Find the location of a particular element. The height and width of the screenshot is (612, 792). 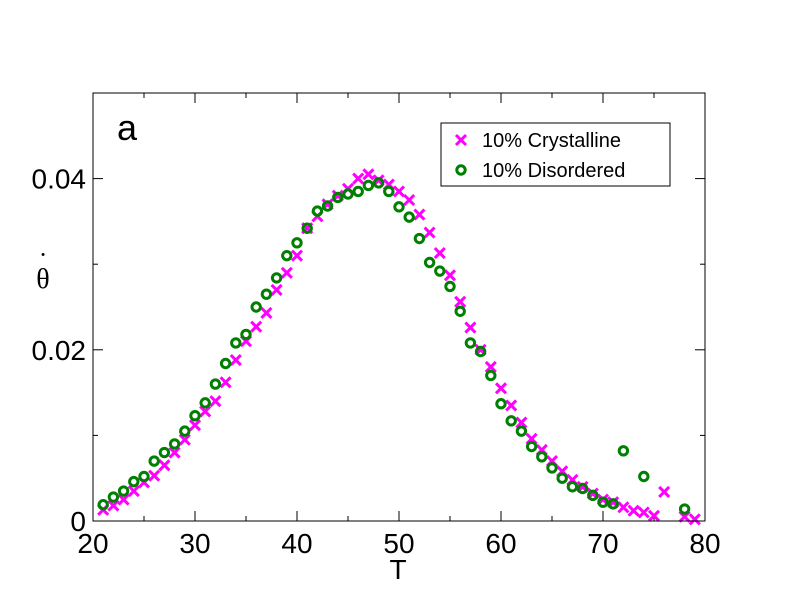

x-tick-label: 20 is located at coordinates (92, 543).